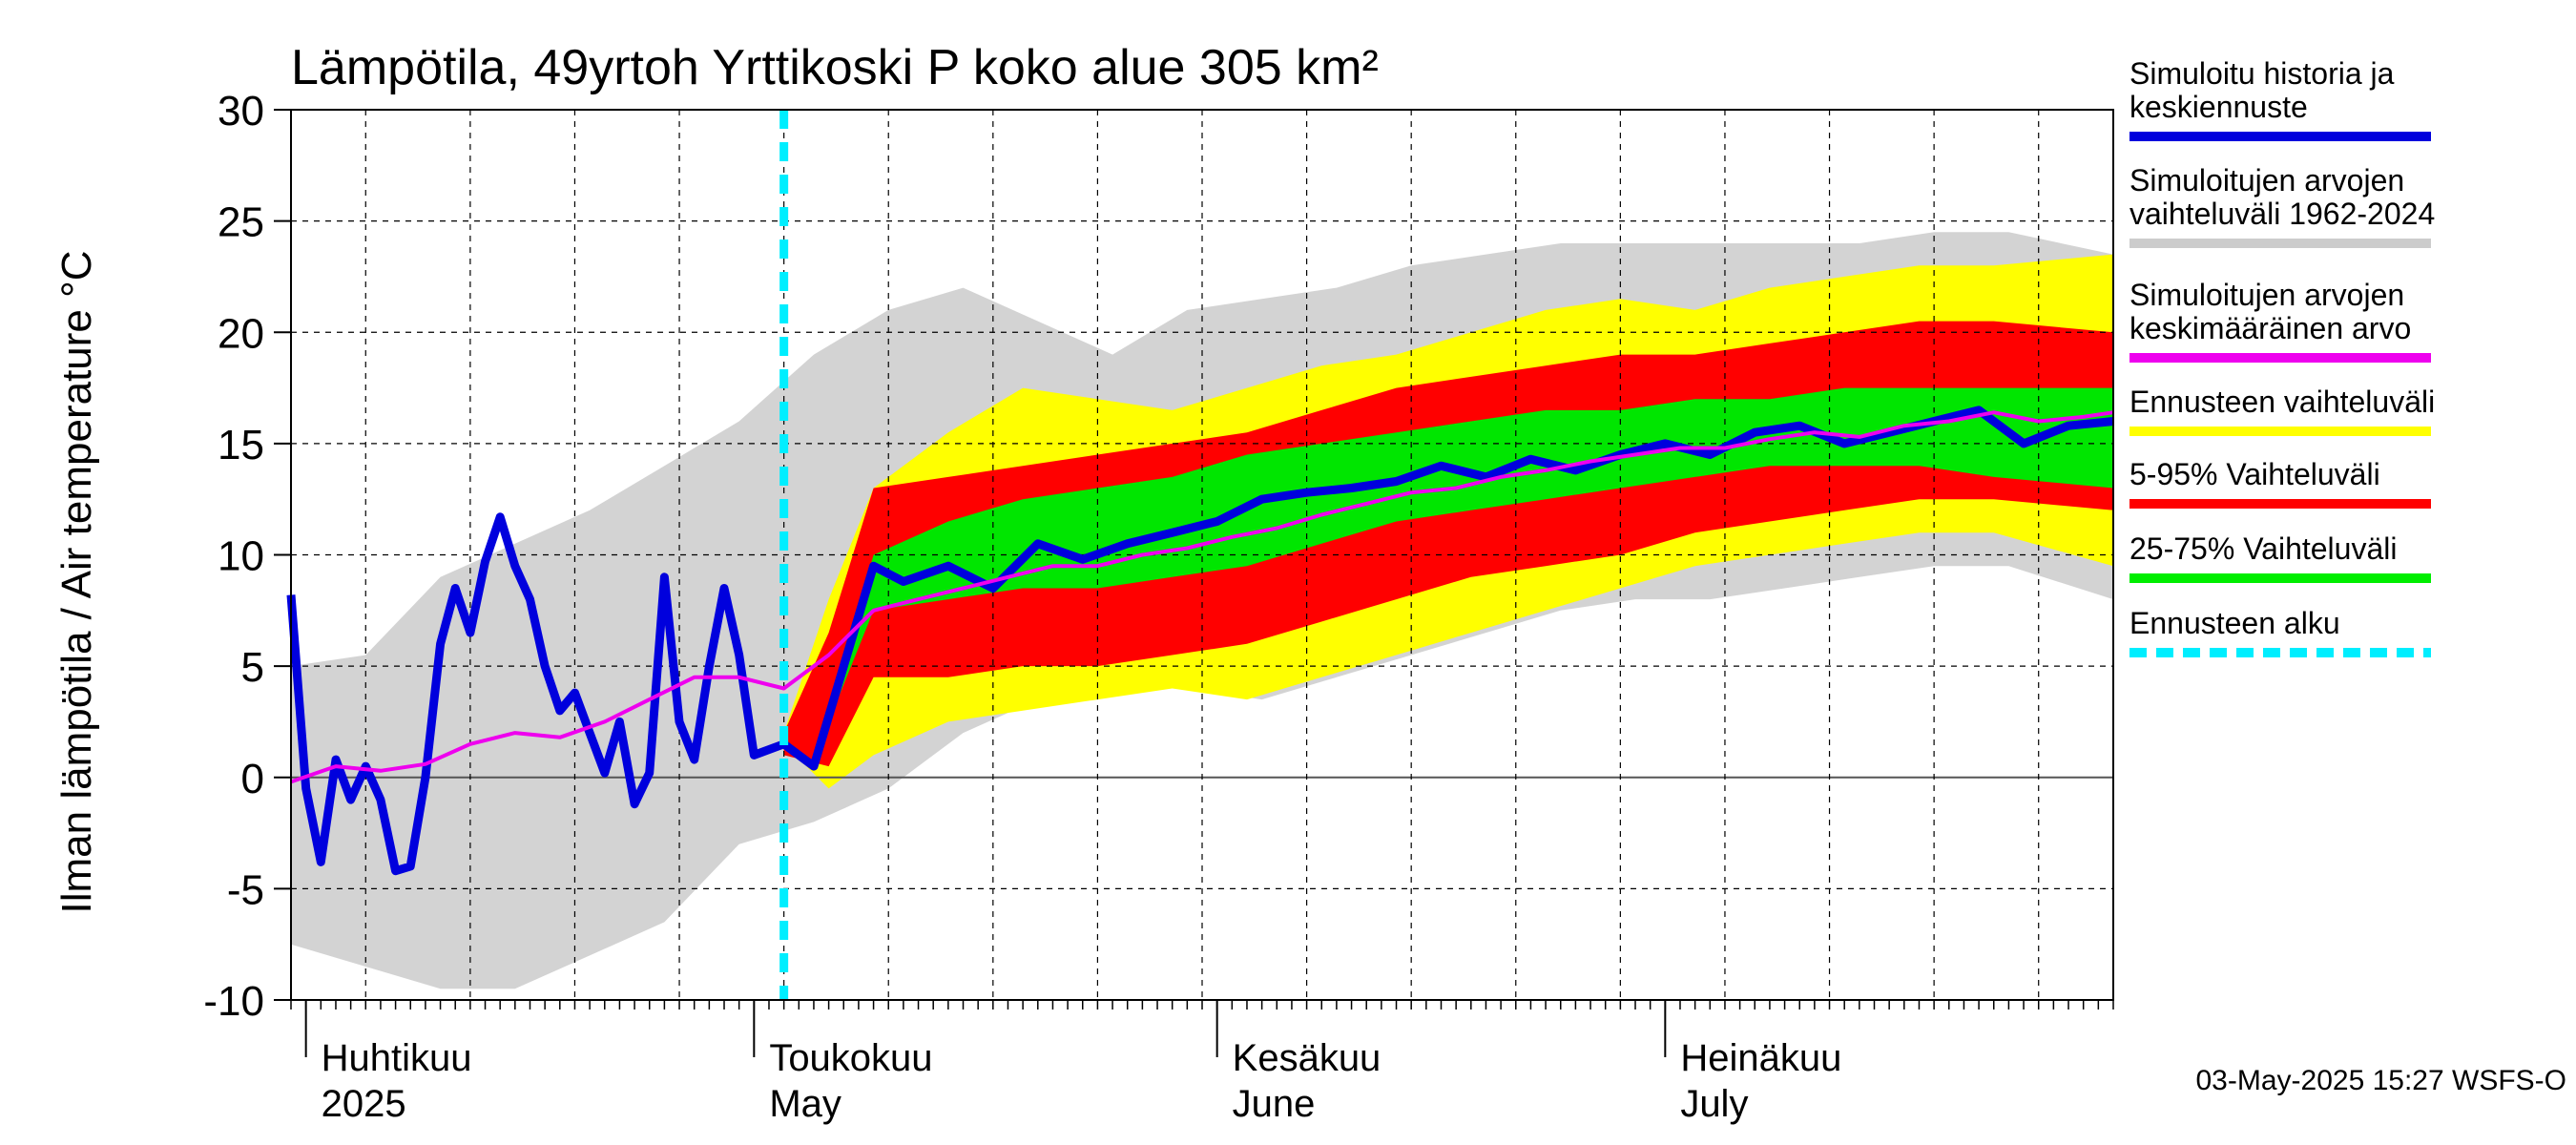  Describe the element at coordinates (241, 334) in the screenshot. I see `y-tick-label: 20` at that location.